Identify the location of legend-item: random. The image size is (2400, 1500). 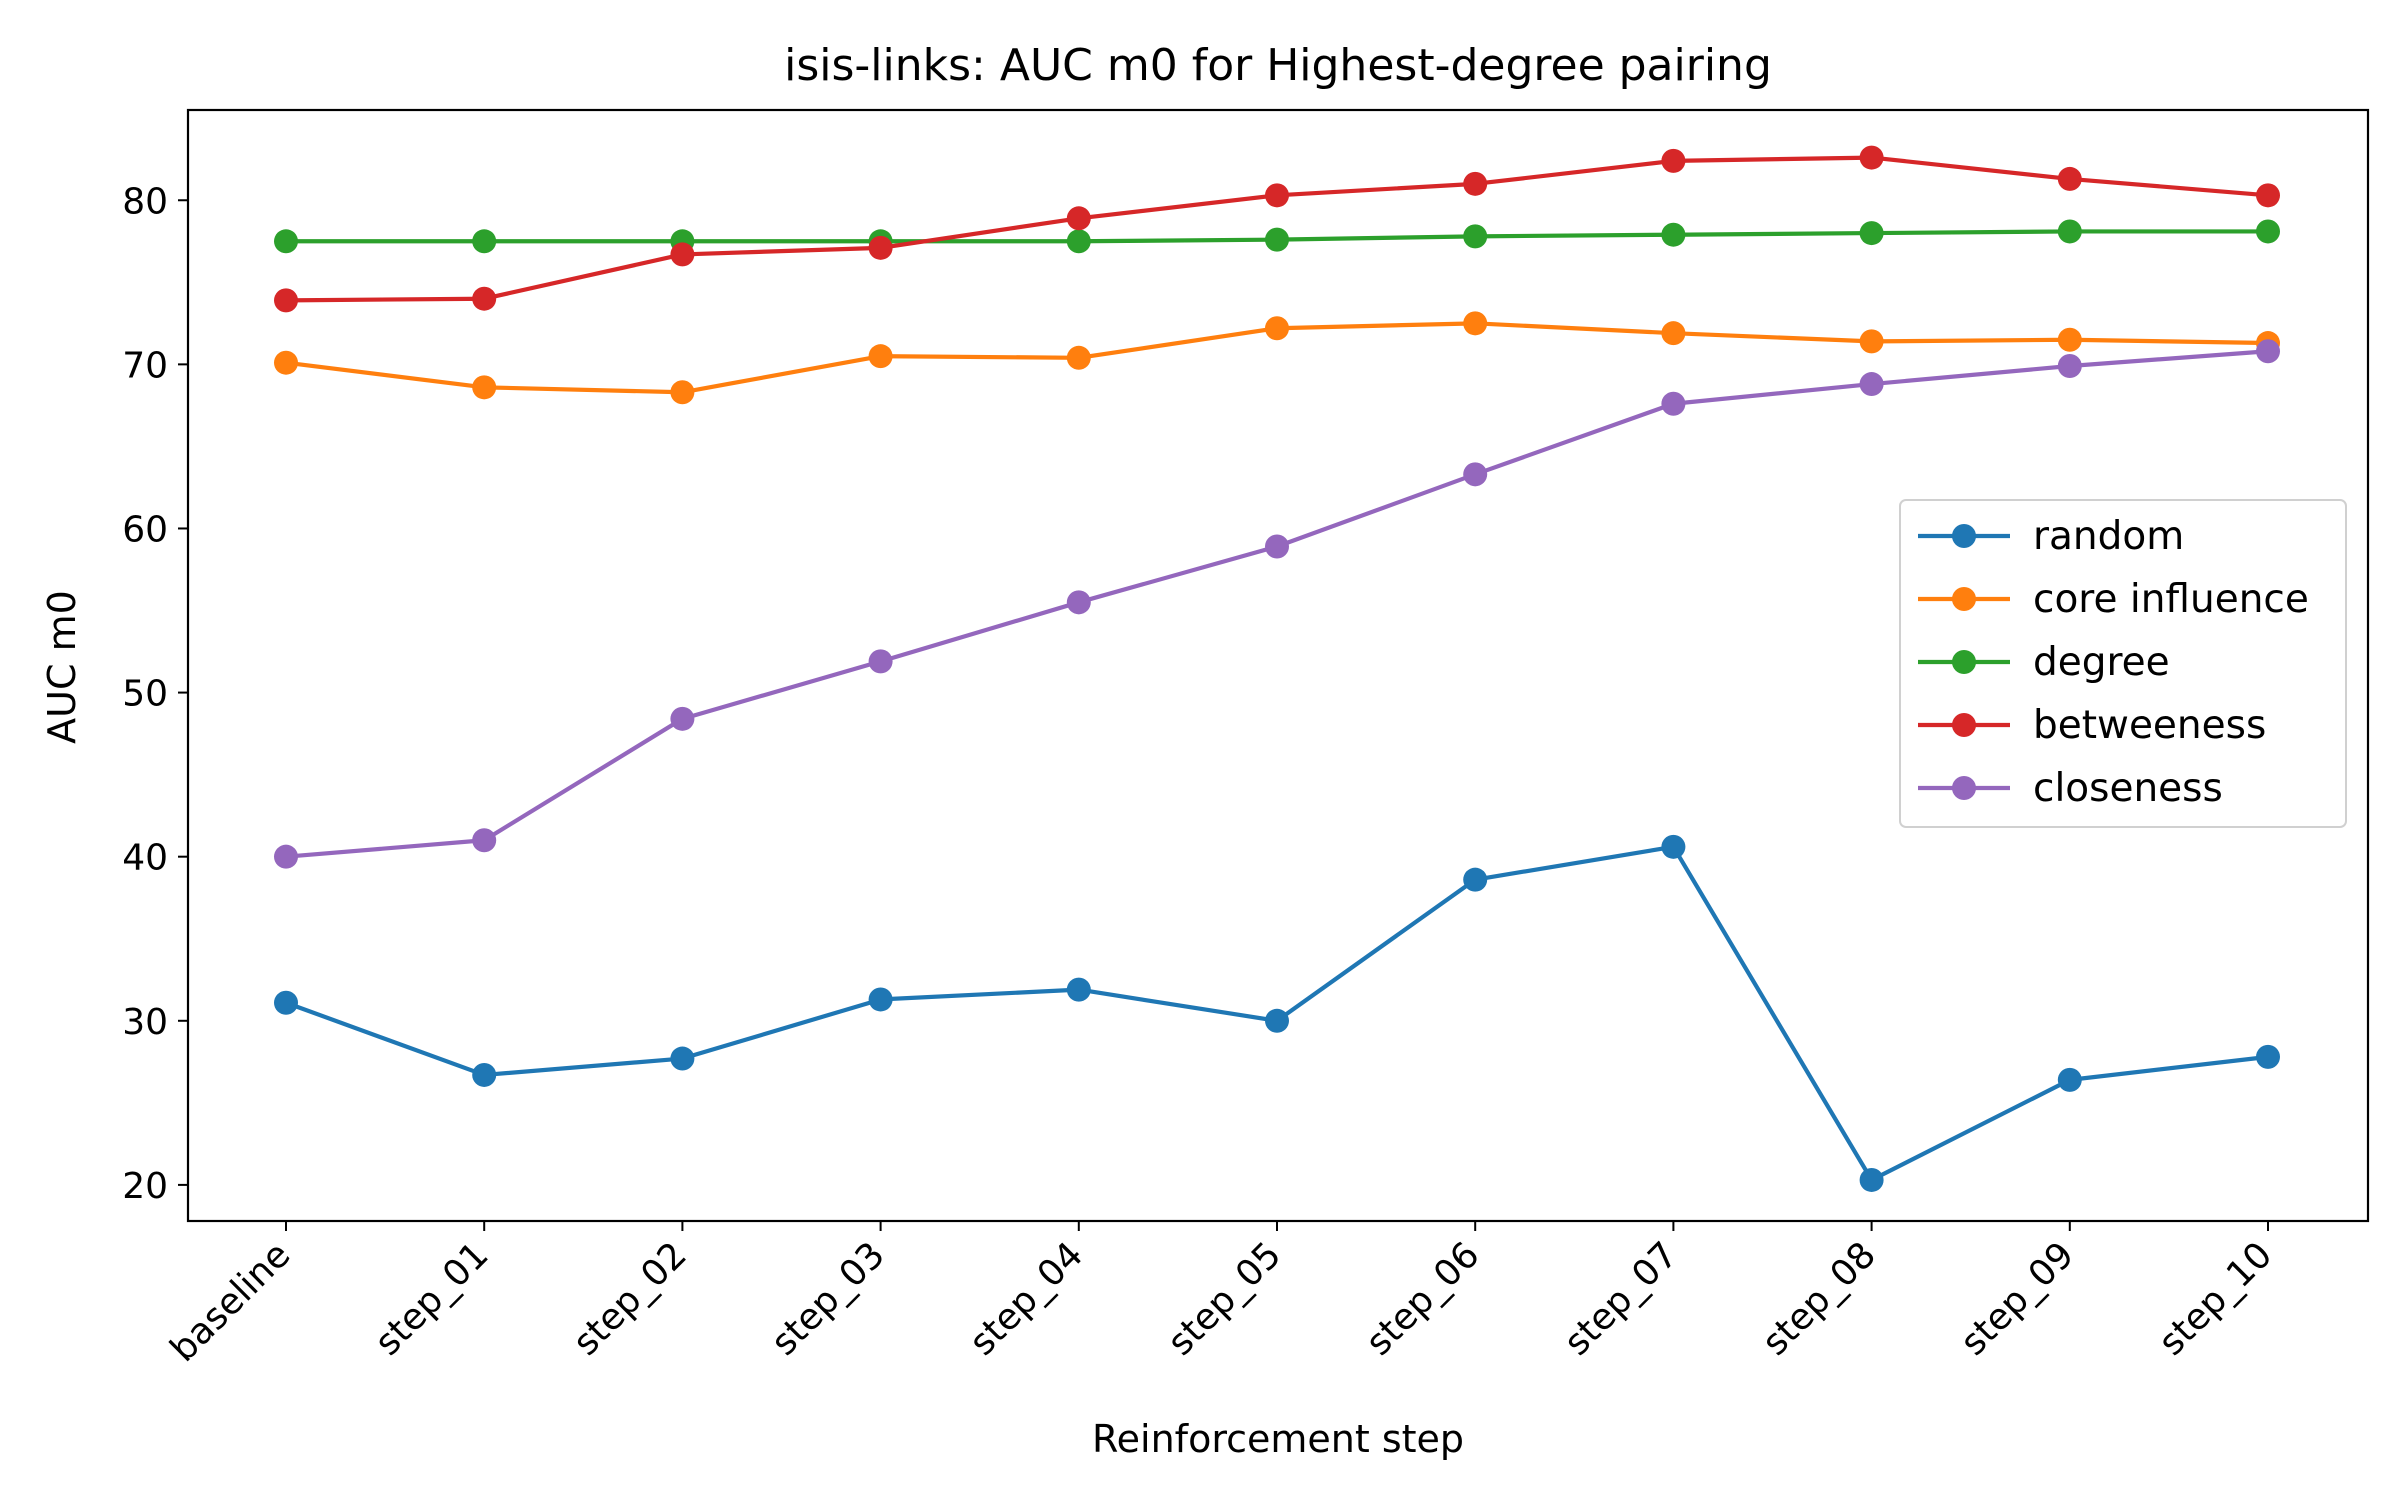
(2051, 536).